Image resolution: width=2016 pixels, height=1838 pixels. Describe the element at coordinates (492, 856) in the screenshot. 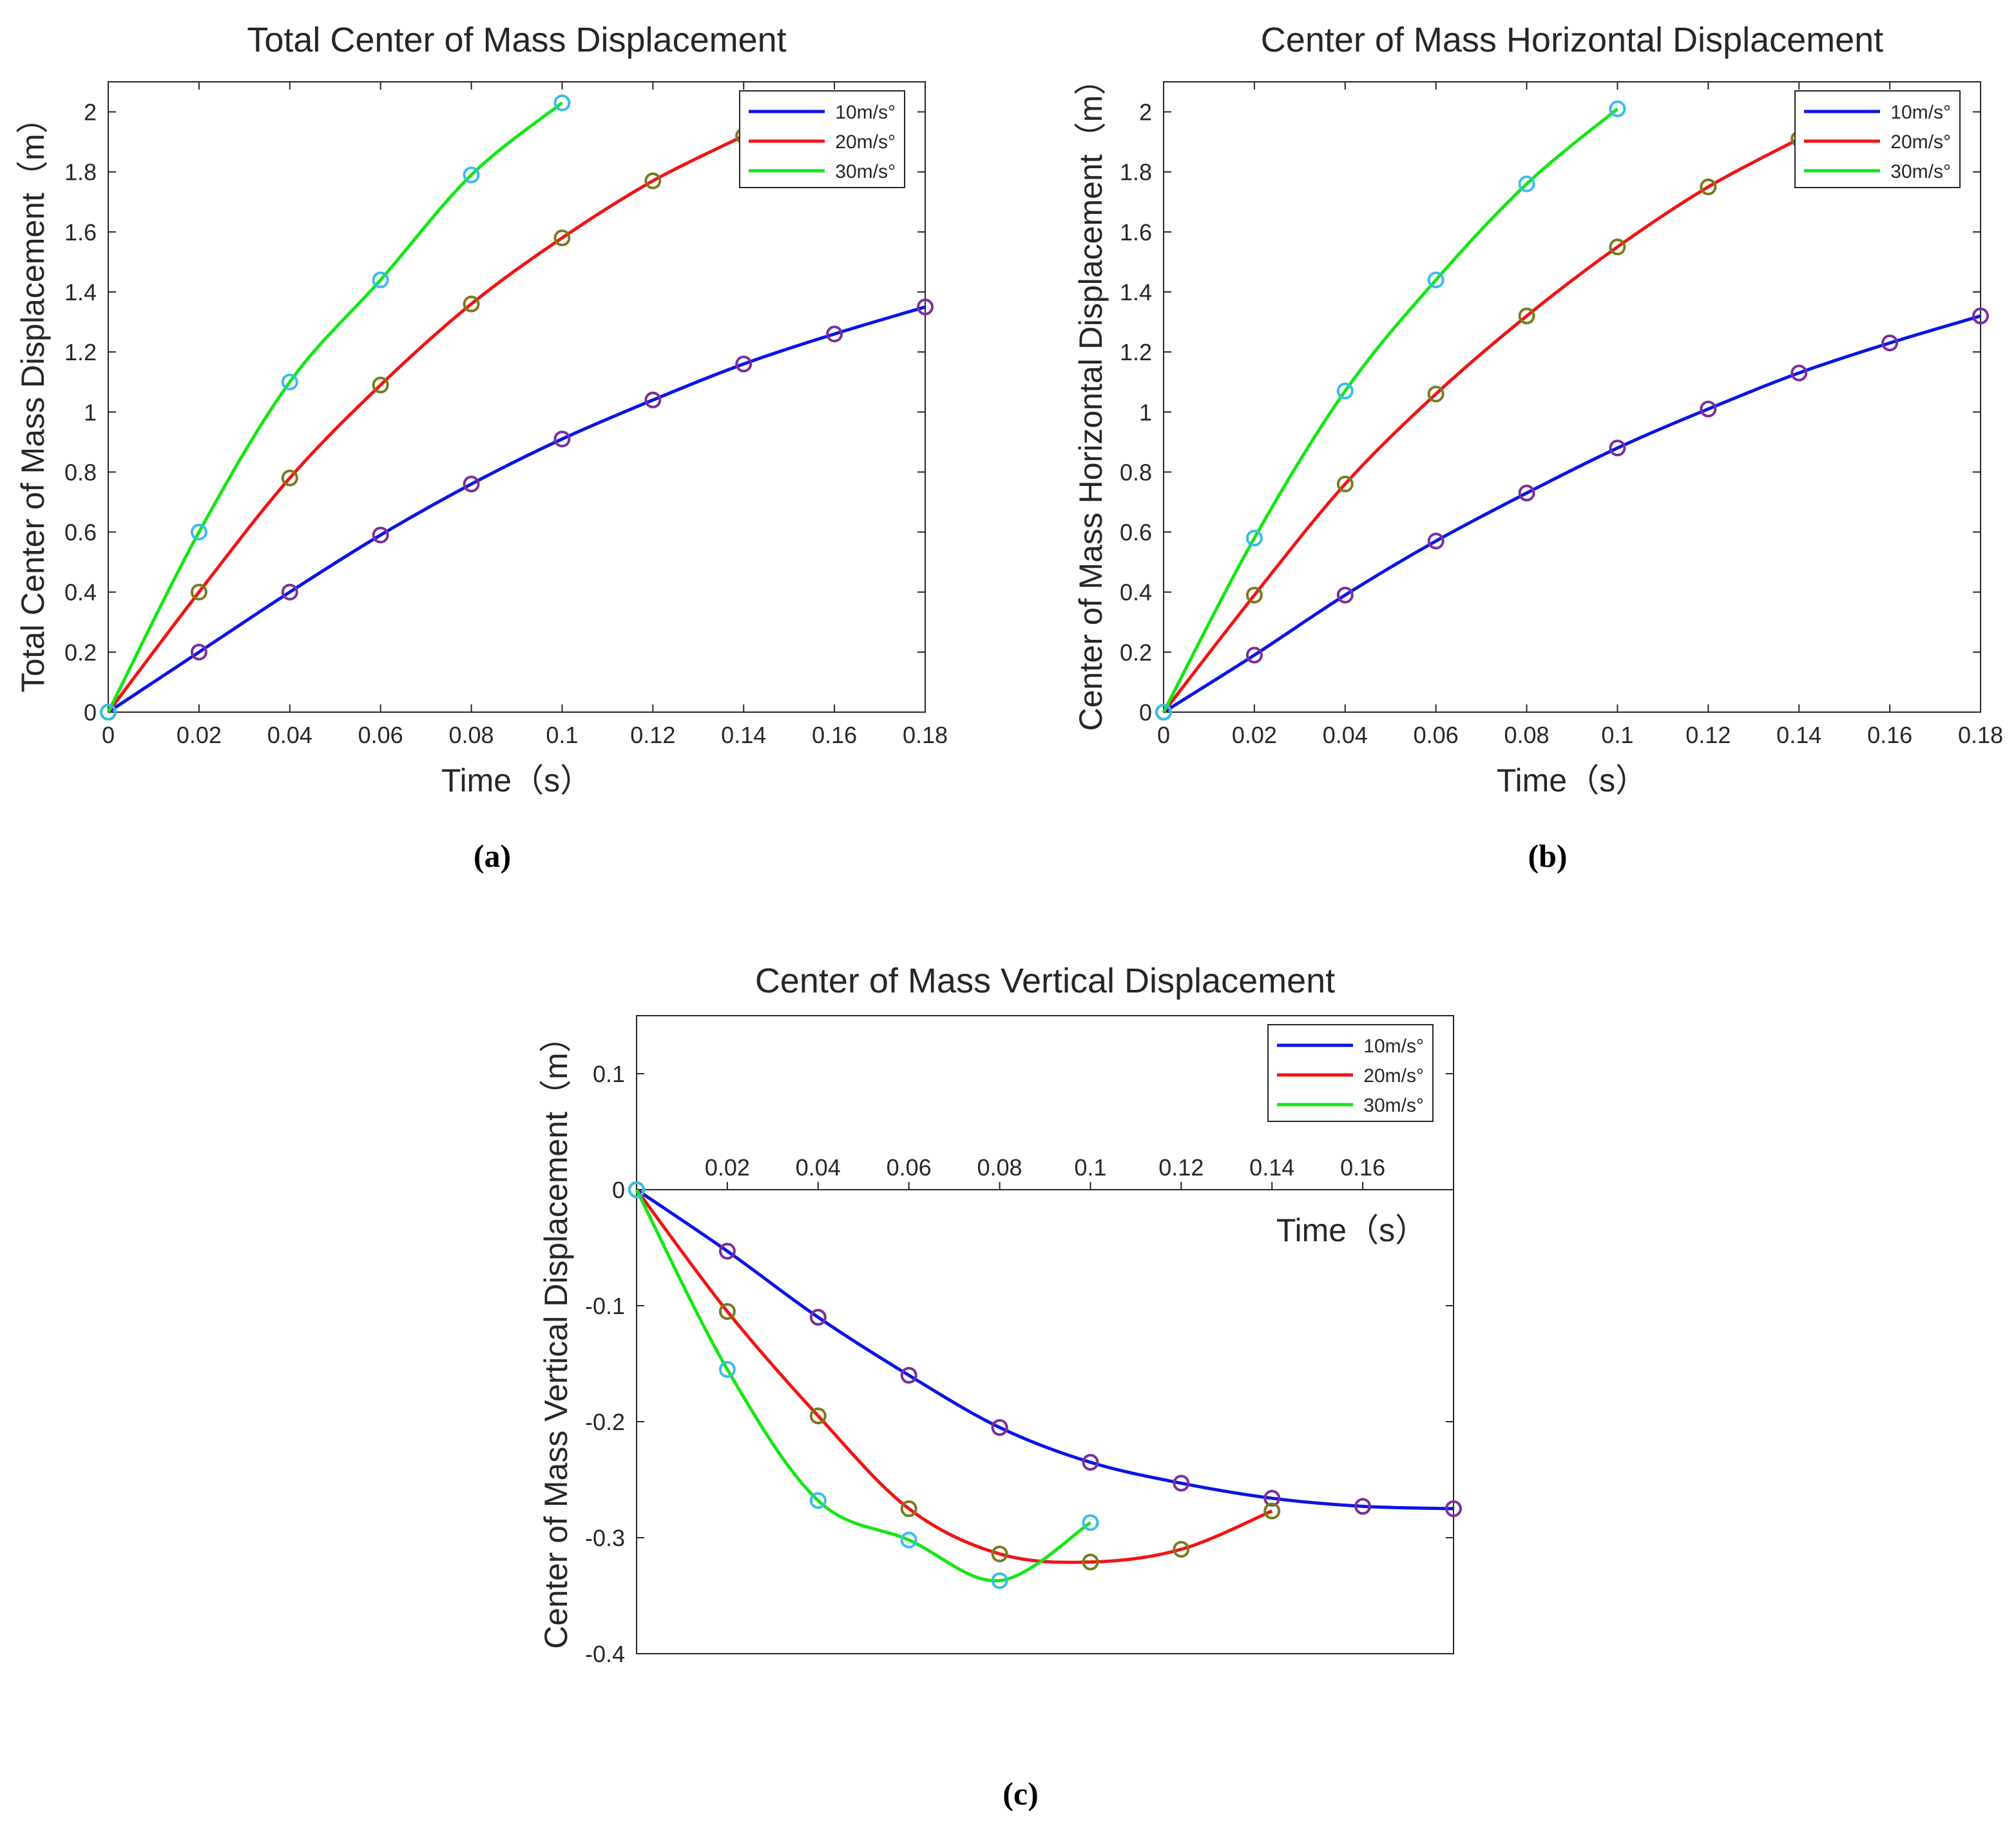

I see `caption-a: (a)` at that location.